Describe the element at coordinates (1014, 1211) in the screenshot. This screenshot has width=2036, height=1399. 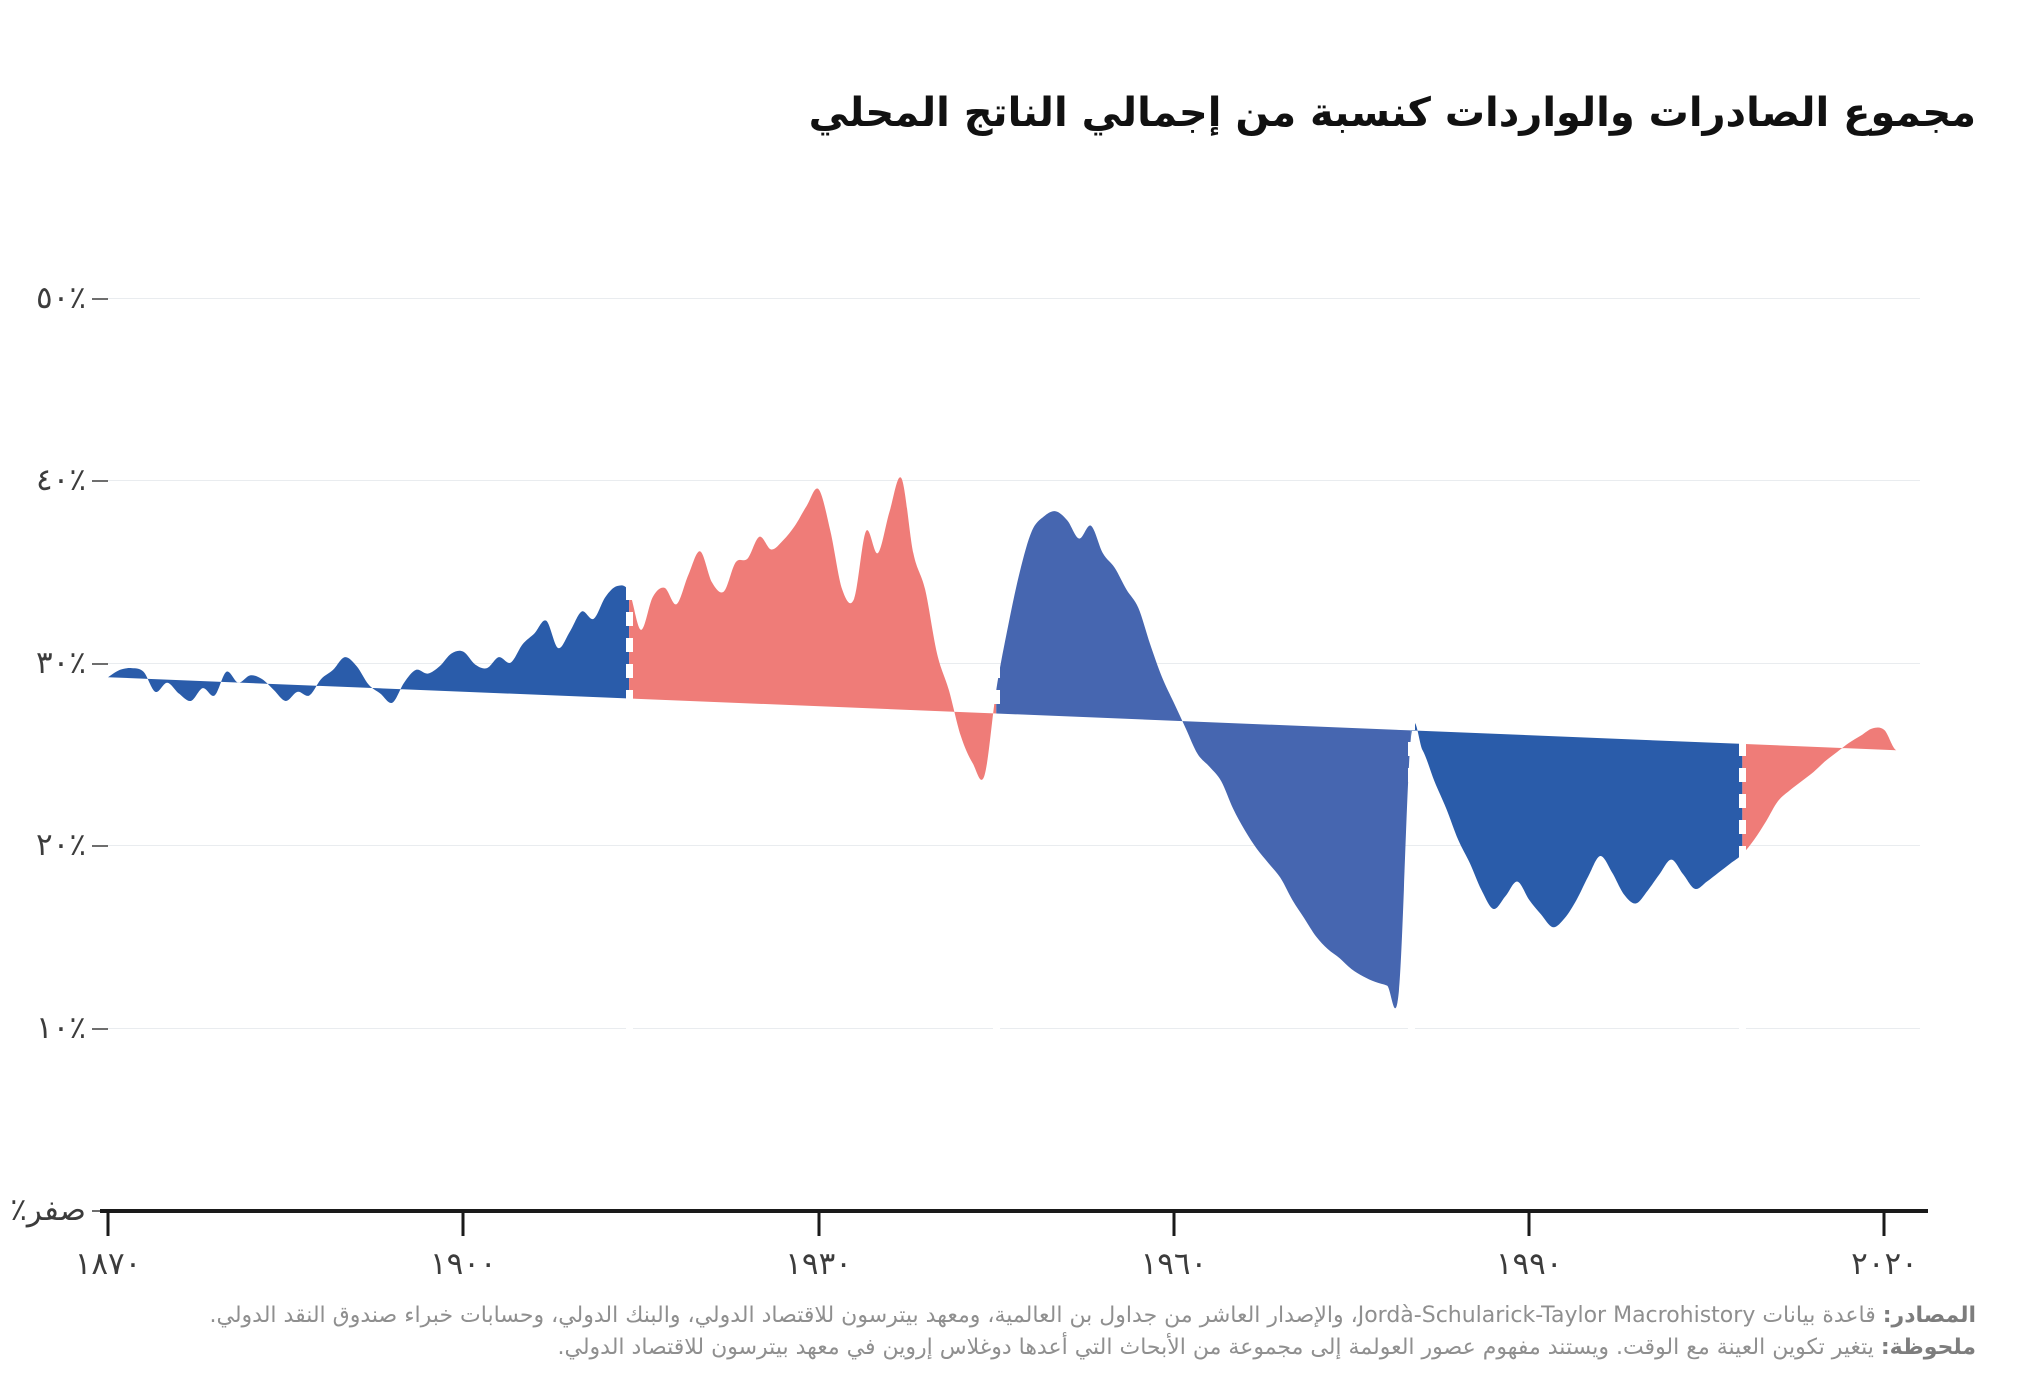
I see `x-axis-line` at that location.